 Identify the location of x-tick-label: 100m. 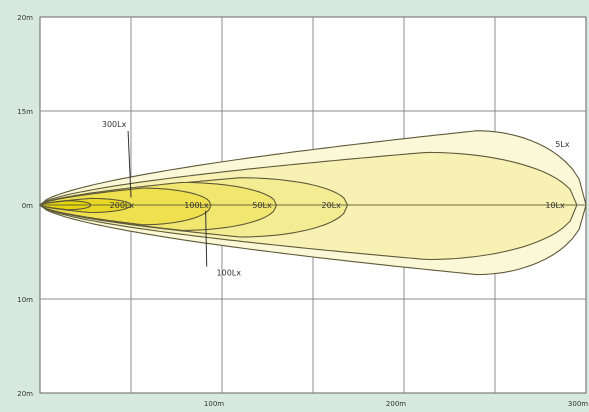
(214, 404).